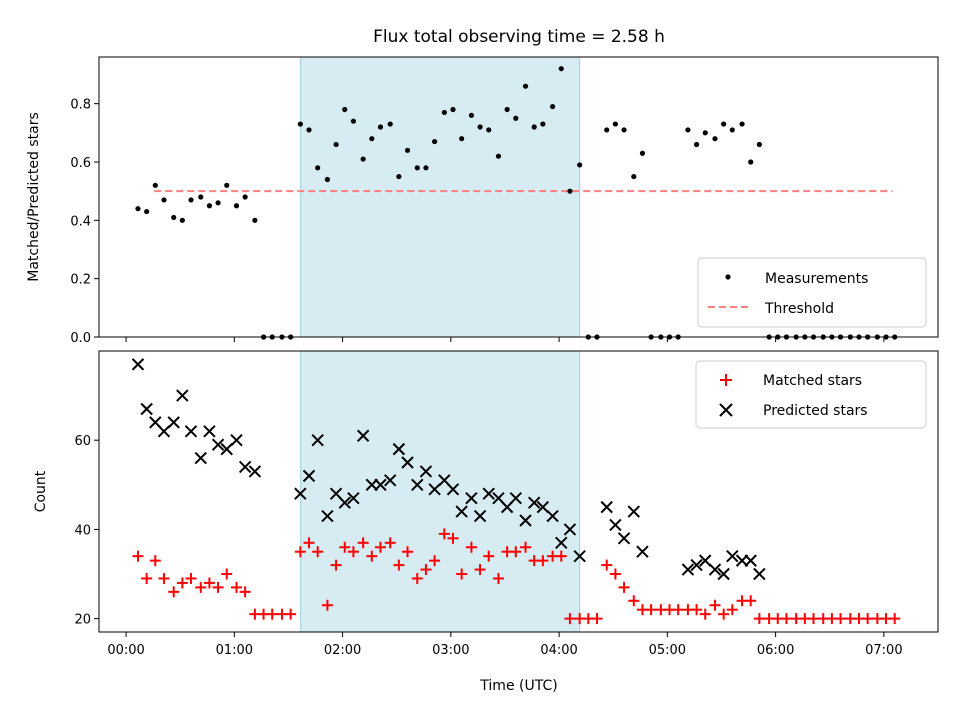  I want to click on x-tick-label: 03:00, so click(450, 650).